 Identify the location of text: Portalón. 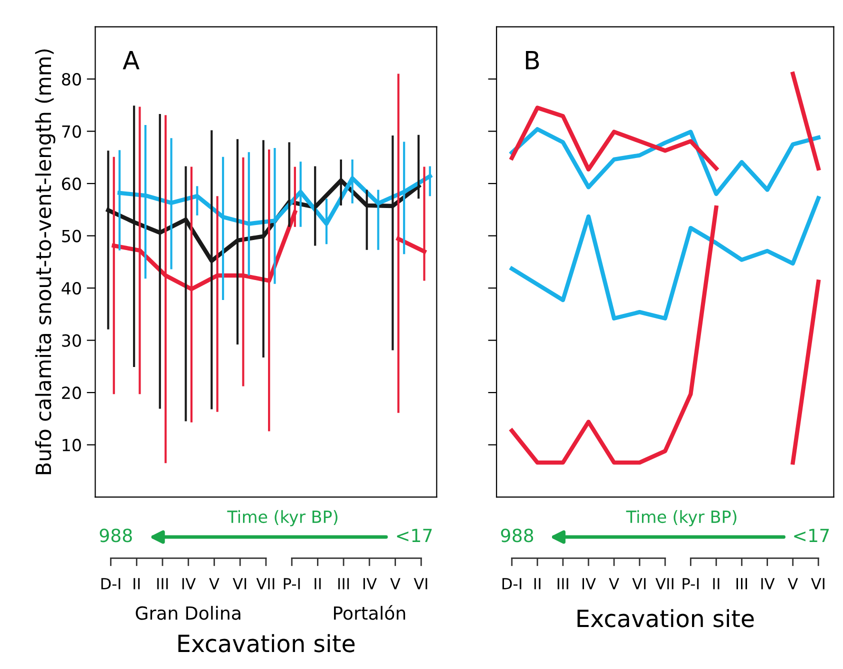
(370, 612).